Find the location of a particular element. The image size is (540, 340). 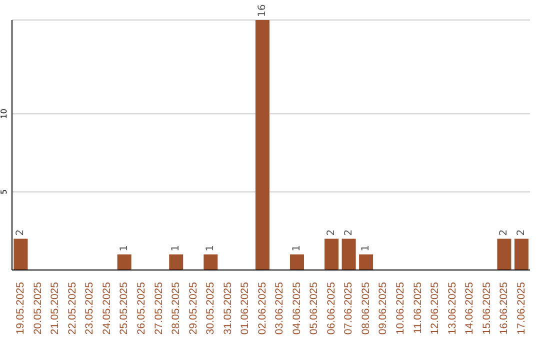

x-tick-label: 21.05.2025 is located at coordinates (55, 308).